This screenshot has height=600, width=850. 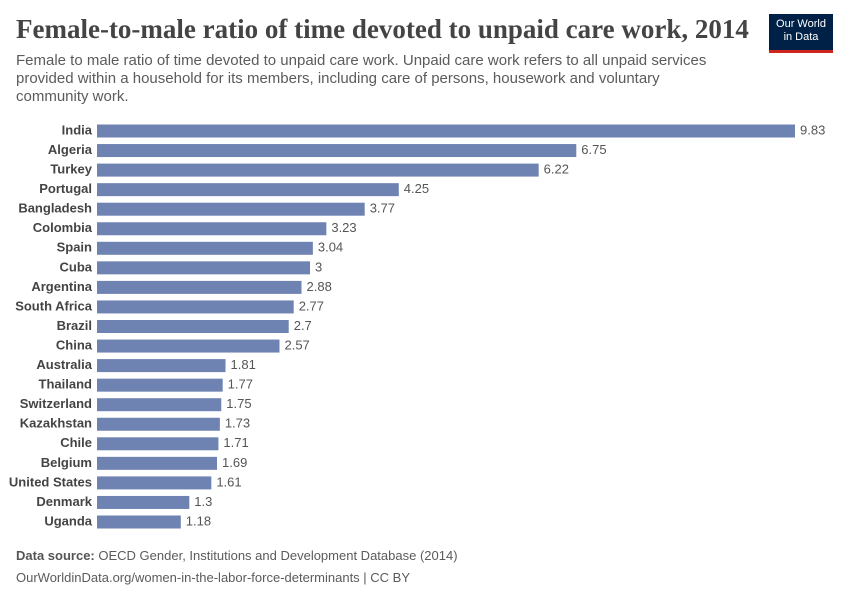 I want to click on category-label: Portugal, so click(x=65, y=188).